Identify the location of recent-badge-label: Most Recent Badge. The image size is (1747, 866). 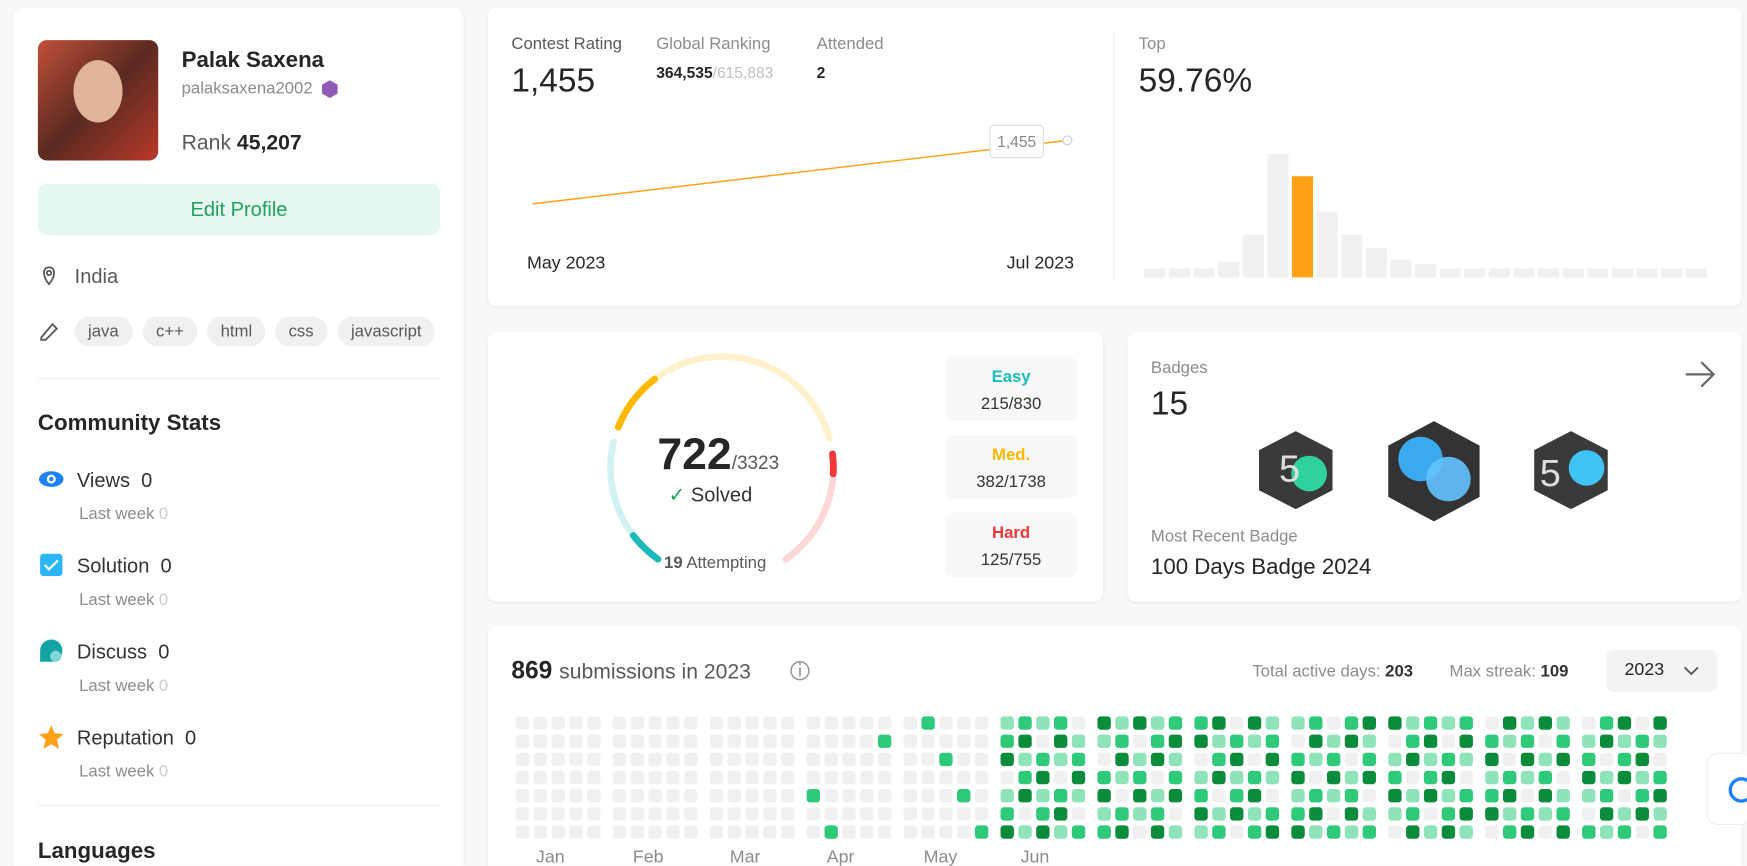
(1224, 536).